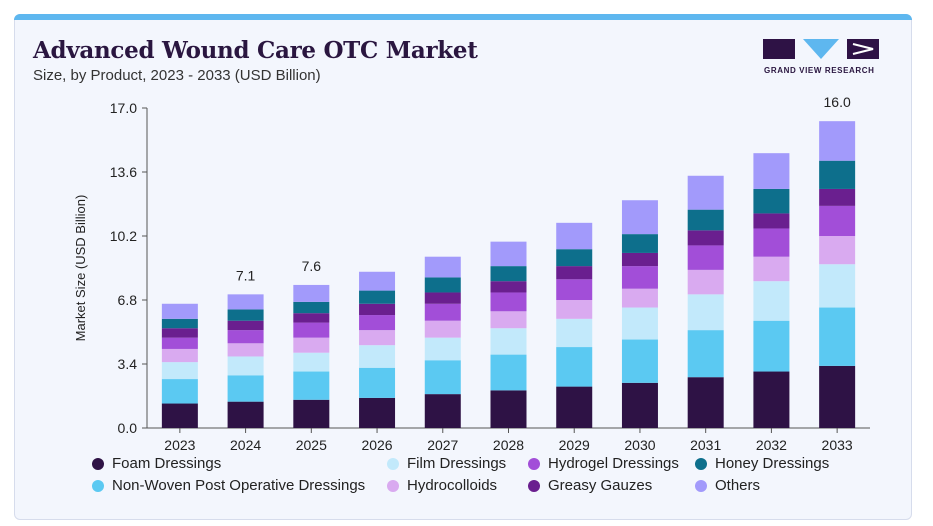 The image size is (933, 526). I want to click on y-tick-label: 3.4, so click(128, 364).